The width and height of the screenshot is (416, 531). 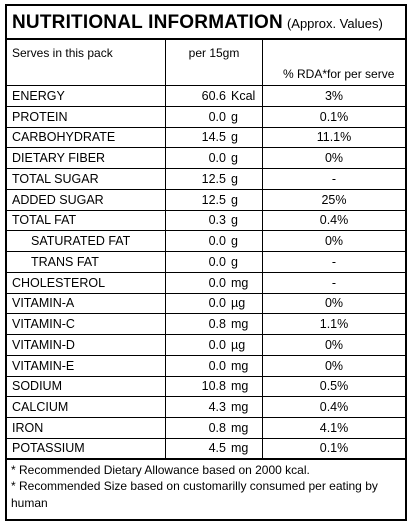 I want to click on table-row: DIETARY FIBER 0.0 g 0%, so click(x=206, y=158).